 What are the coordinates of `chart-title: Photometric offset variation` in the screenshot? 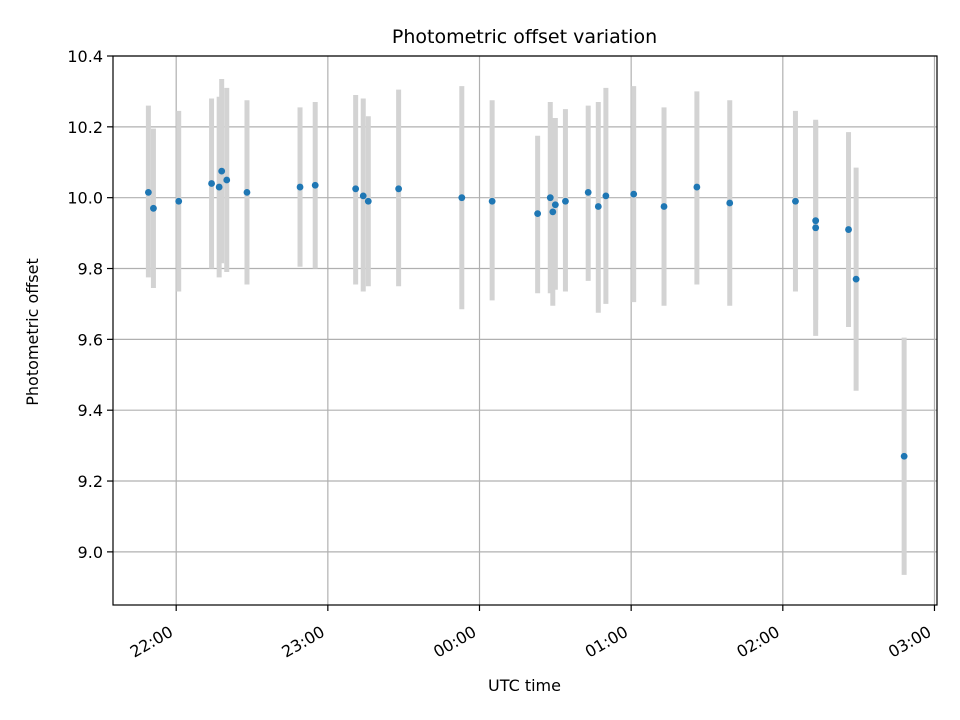 It's located at (524, 37).